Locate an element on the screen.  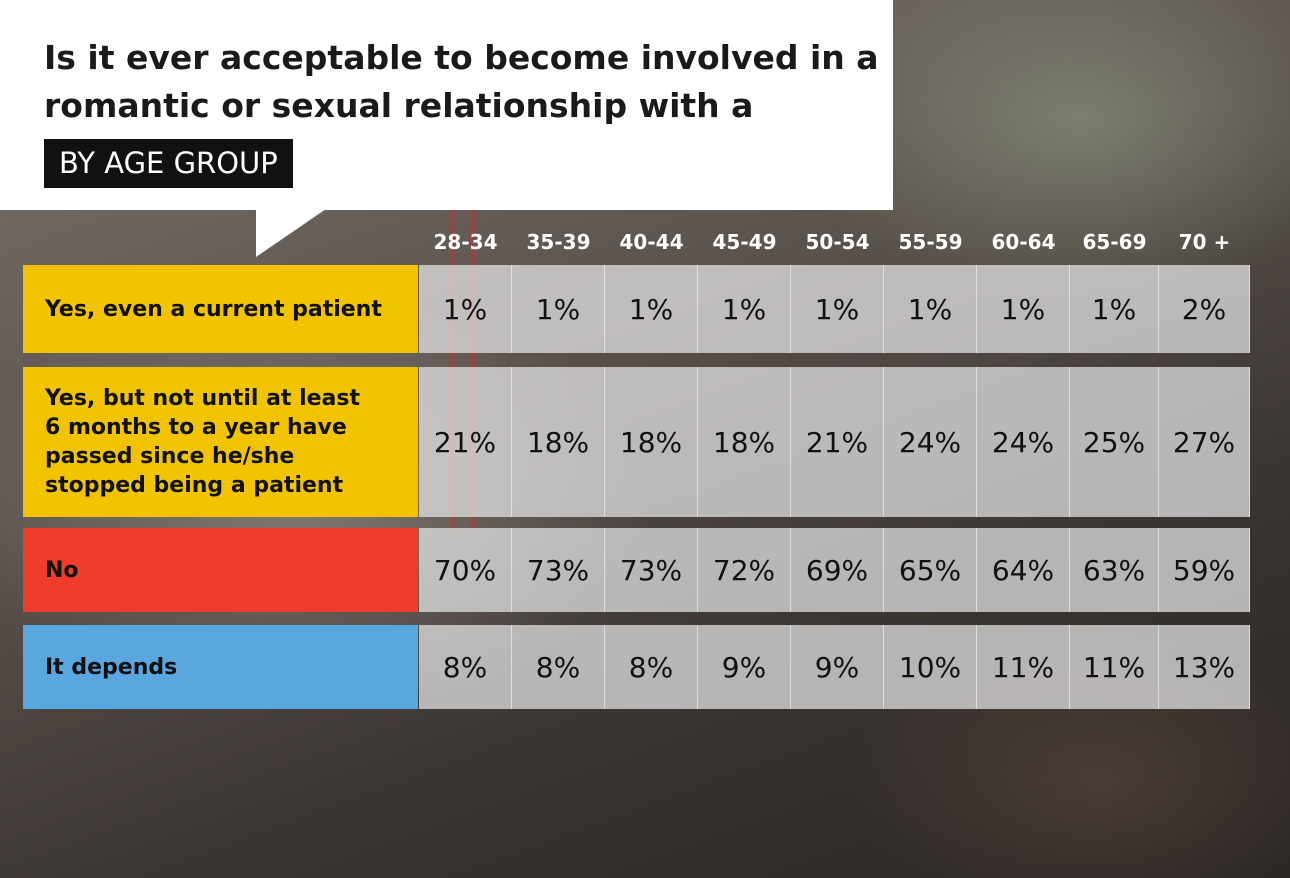
value-cell: 70% is located at coordinates (465, 570).